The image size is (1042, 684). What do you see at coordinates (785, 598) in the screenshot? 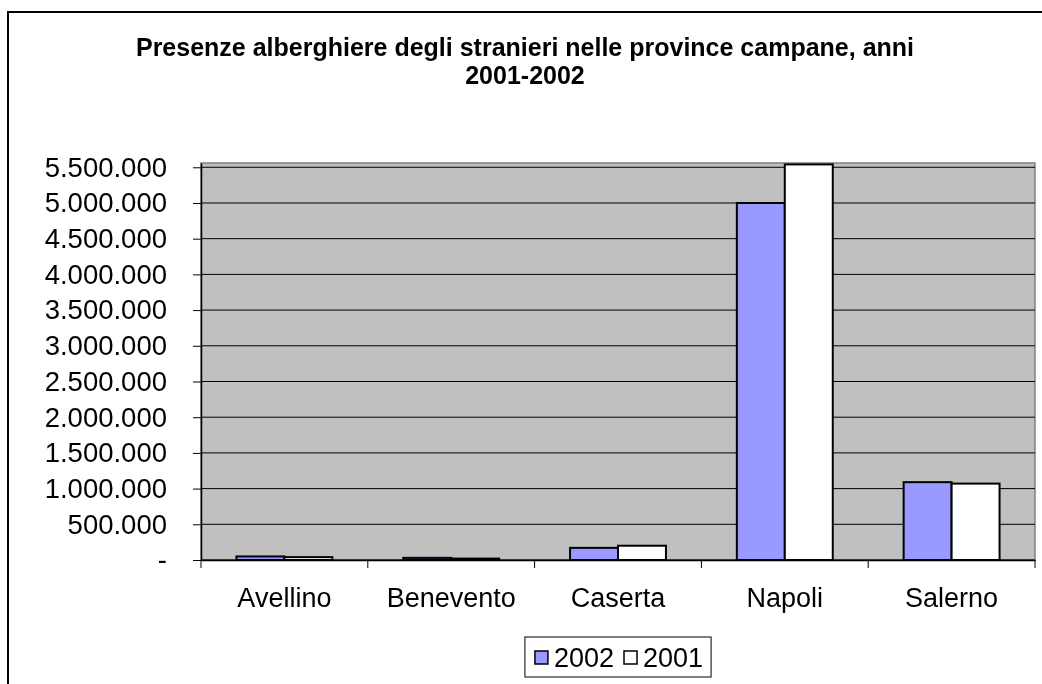
I see `x-tick-label: Napoli` at bounding box center [785, 598].